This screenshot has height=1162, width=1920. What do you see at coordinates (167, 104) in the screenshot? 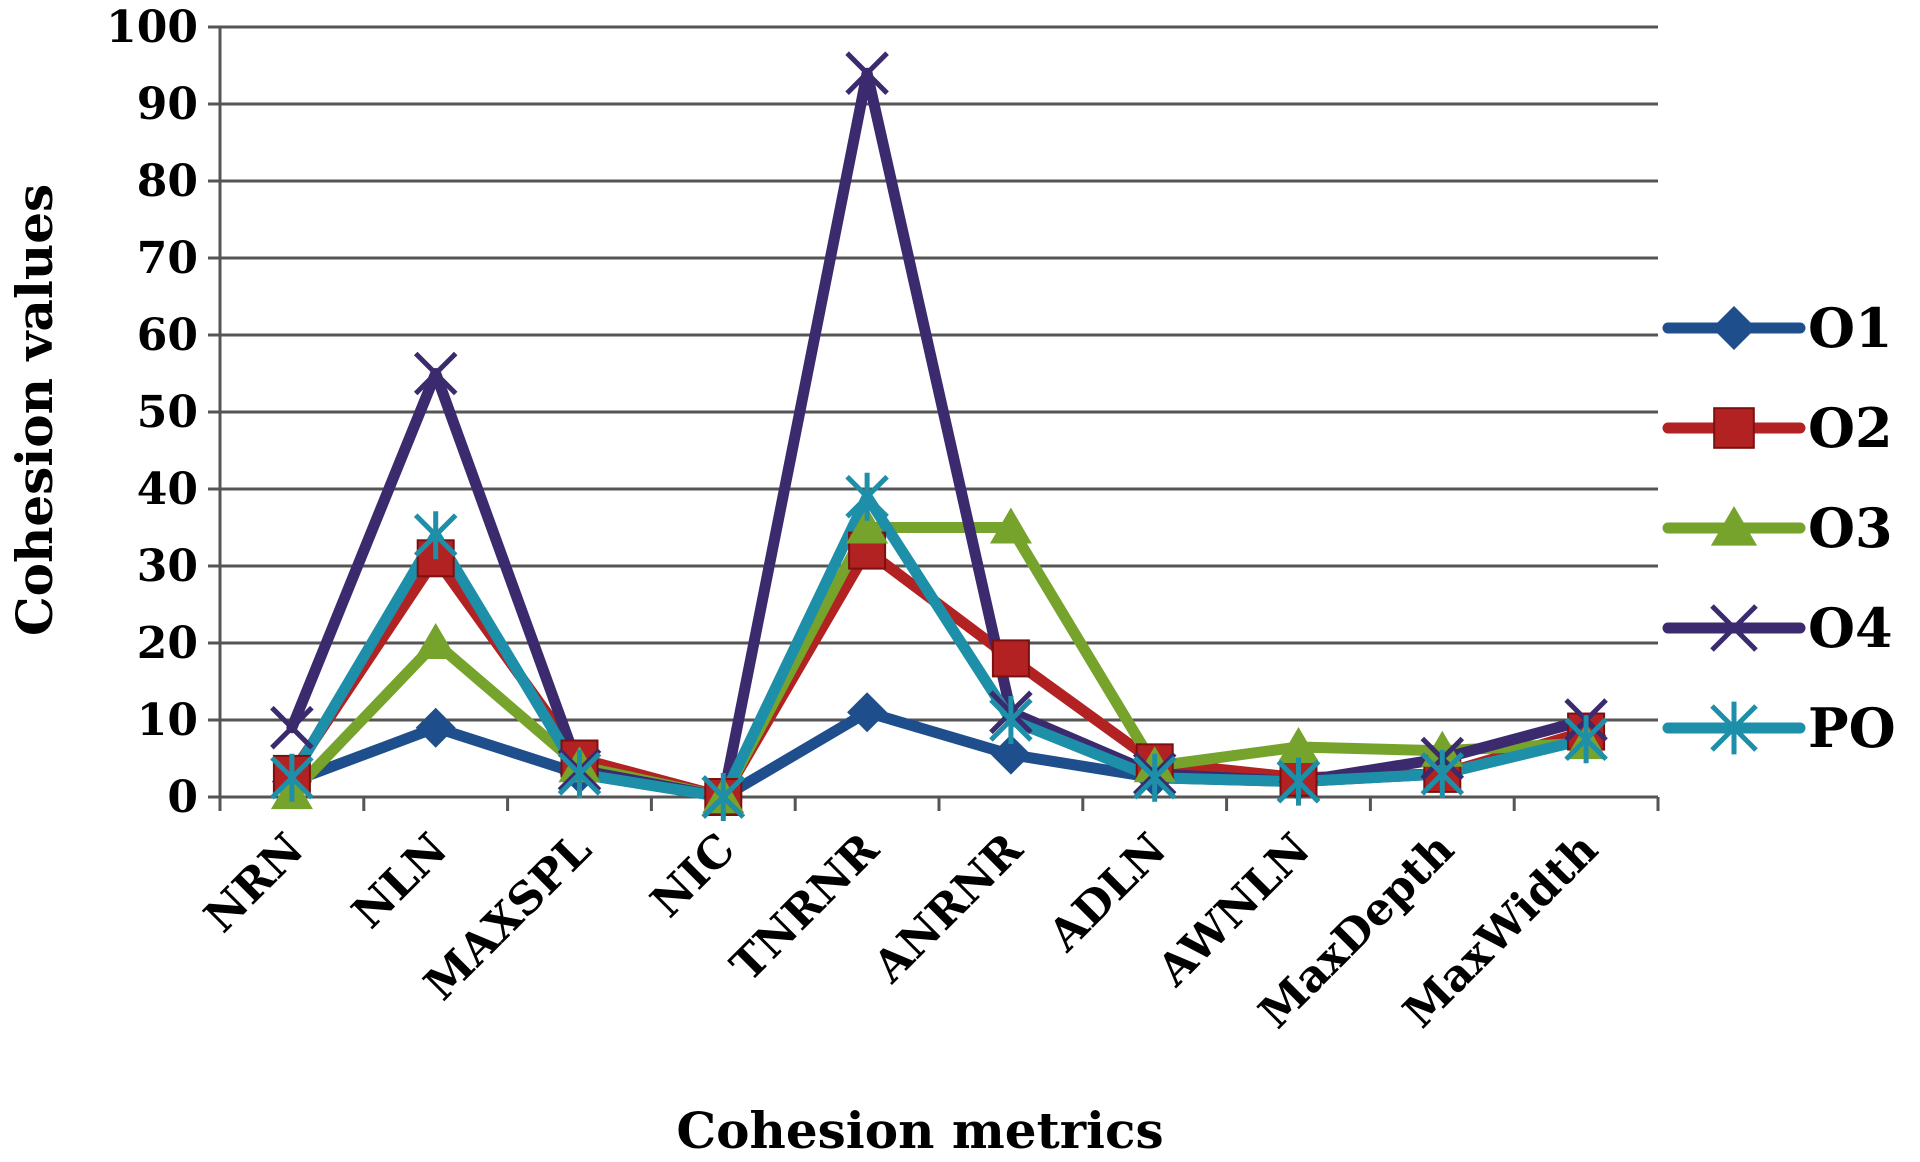
I see `y-tick-label-90: 90` at bounding box center [167, 104].